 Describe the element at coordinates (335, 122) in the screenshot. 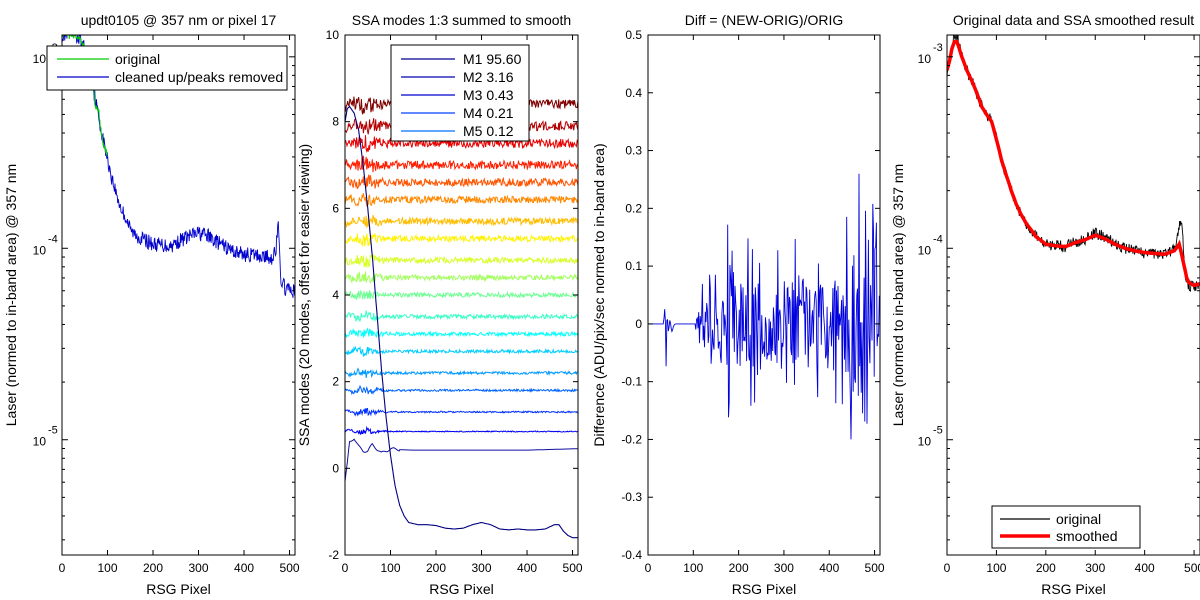

I see `y-tick-label: 8` at that location.